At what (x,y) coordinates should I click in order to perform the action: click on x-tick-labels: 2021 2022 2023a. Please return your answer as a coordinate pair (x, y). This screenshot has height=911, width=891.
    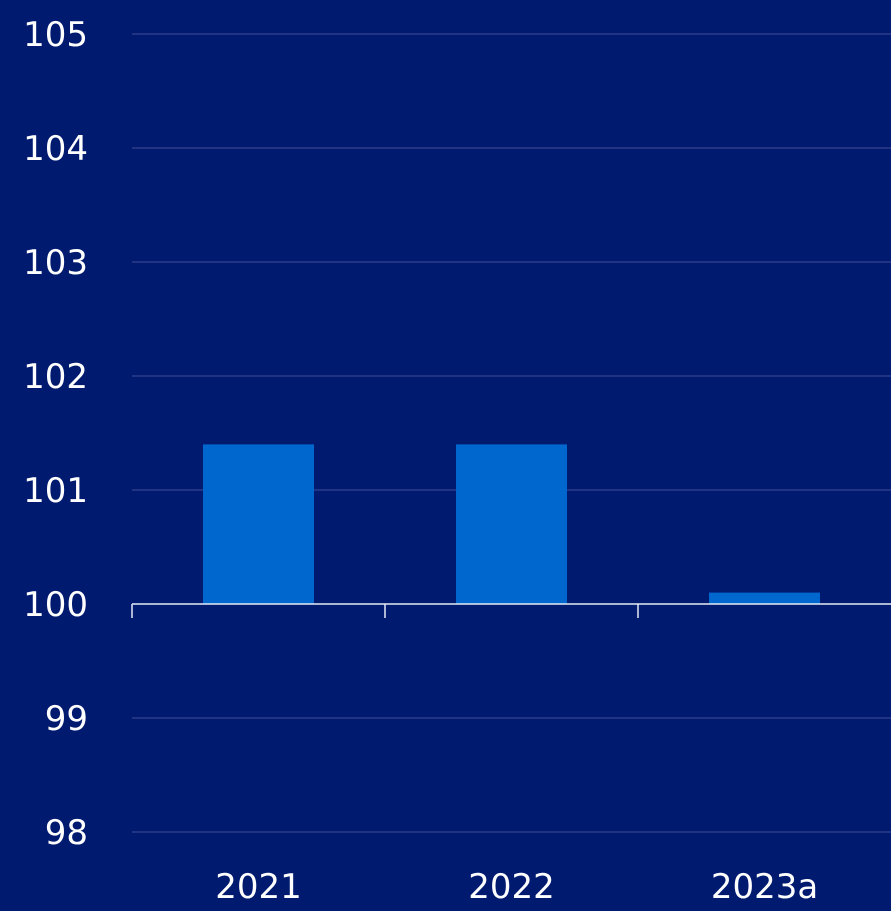
    Looking at the image, I should click on (516, 887).